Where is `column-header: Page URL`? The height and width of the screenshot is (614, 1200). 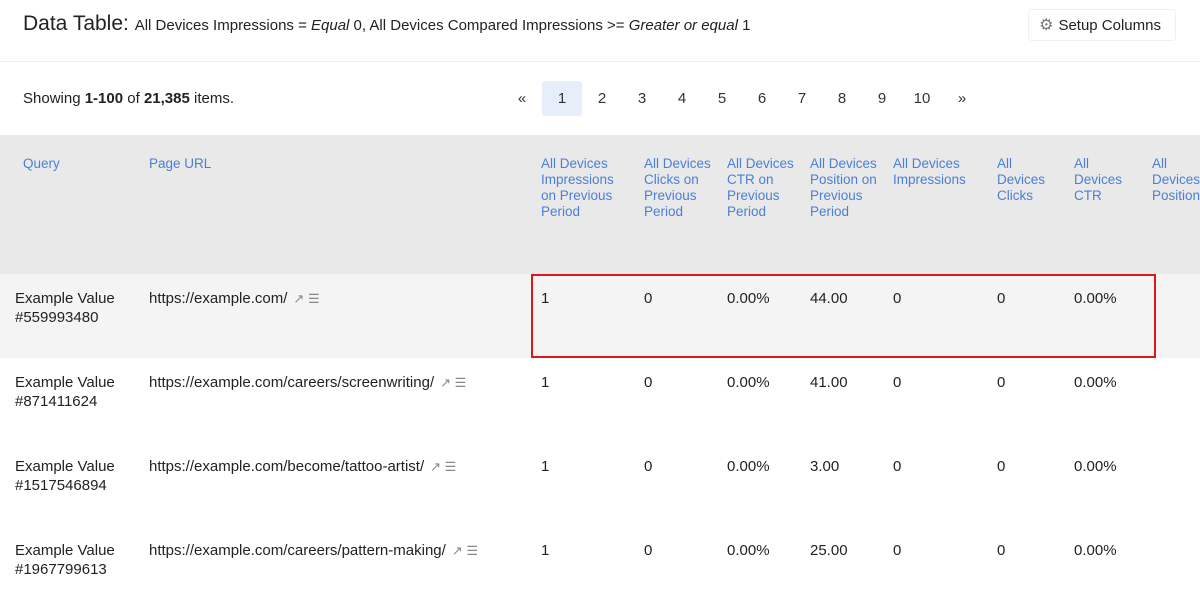 column-header: Page URL is located at coordinates (337, 204).